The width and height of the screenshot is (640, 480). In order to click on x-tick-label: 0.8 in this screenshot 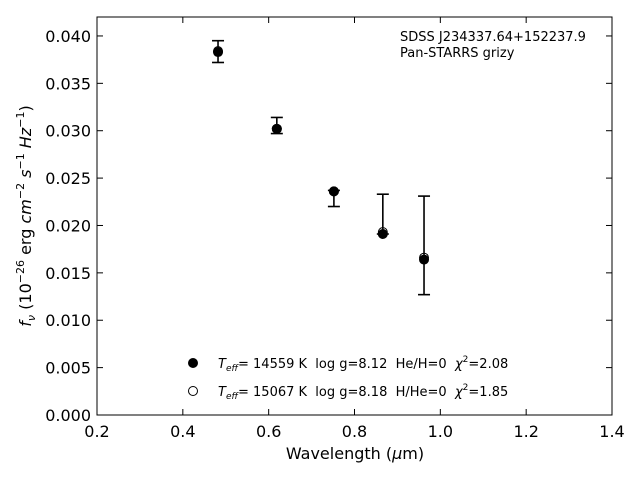, I will do `click(354, 431)`.